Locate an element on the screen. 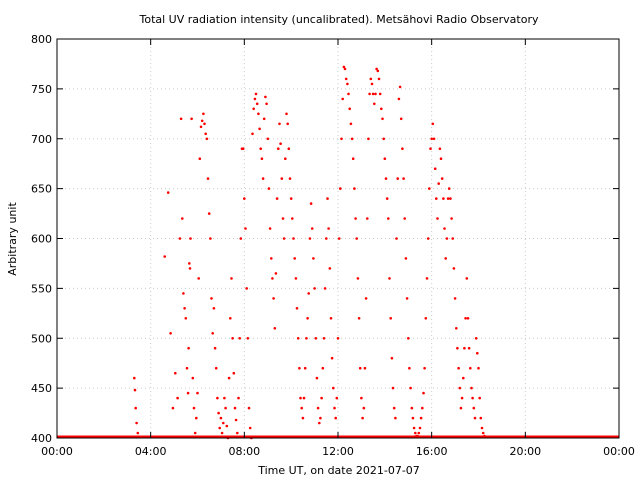 This screenshot has width=640, height=480. y-tick-label: 650 is located at coordinates (41, 189).